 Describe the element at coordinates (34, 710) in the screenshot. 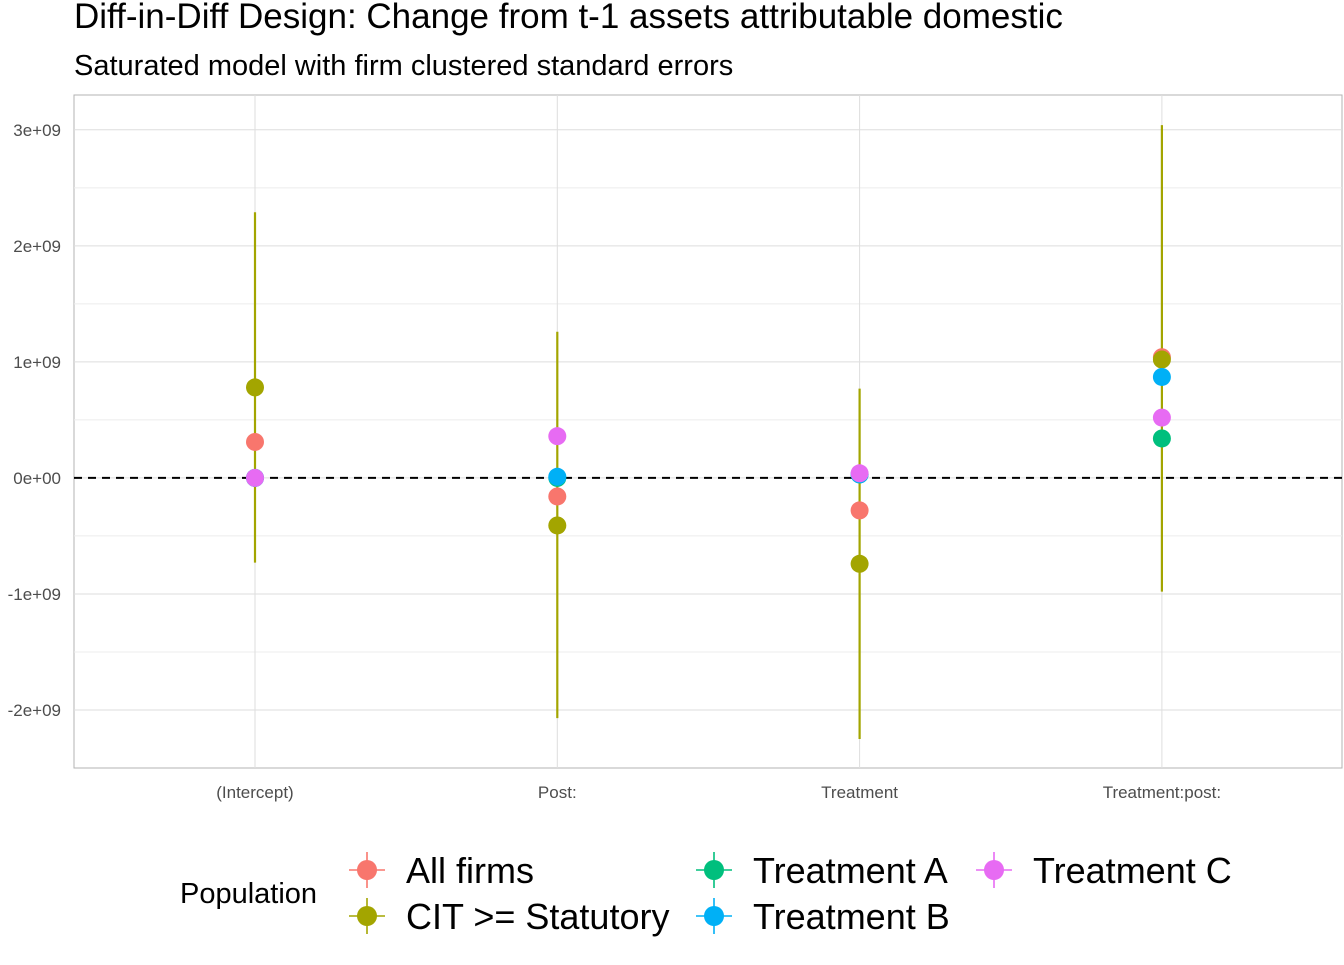

I see `y-tick-label: -2e+09` at that location.